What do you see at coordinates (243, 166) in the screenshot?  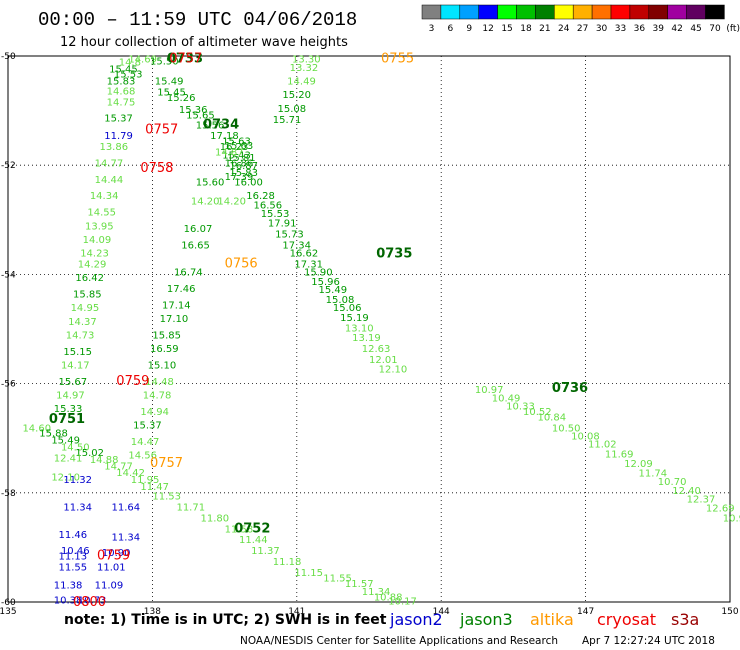 I see `wave-height-value: 16.87` at bounding box center [243, 166].